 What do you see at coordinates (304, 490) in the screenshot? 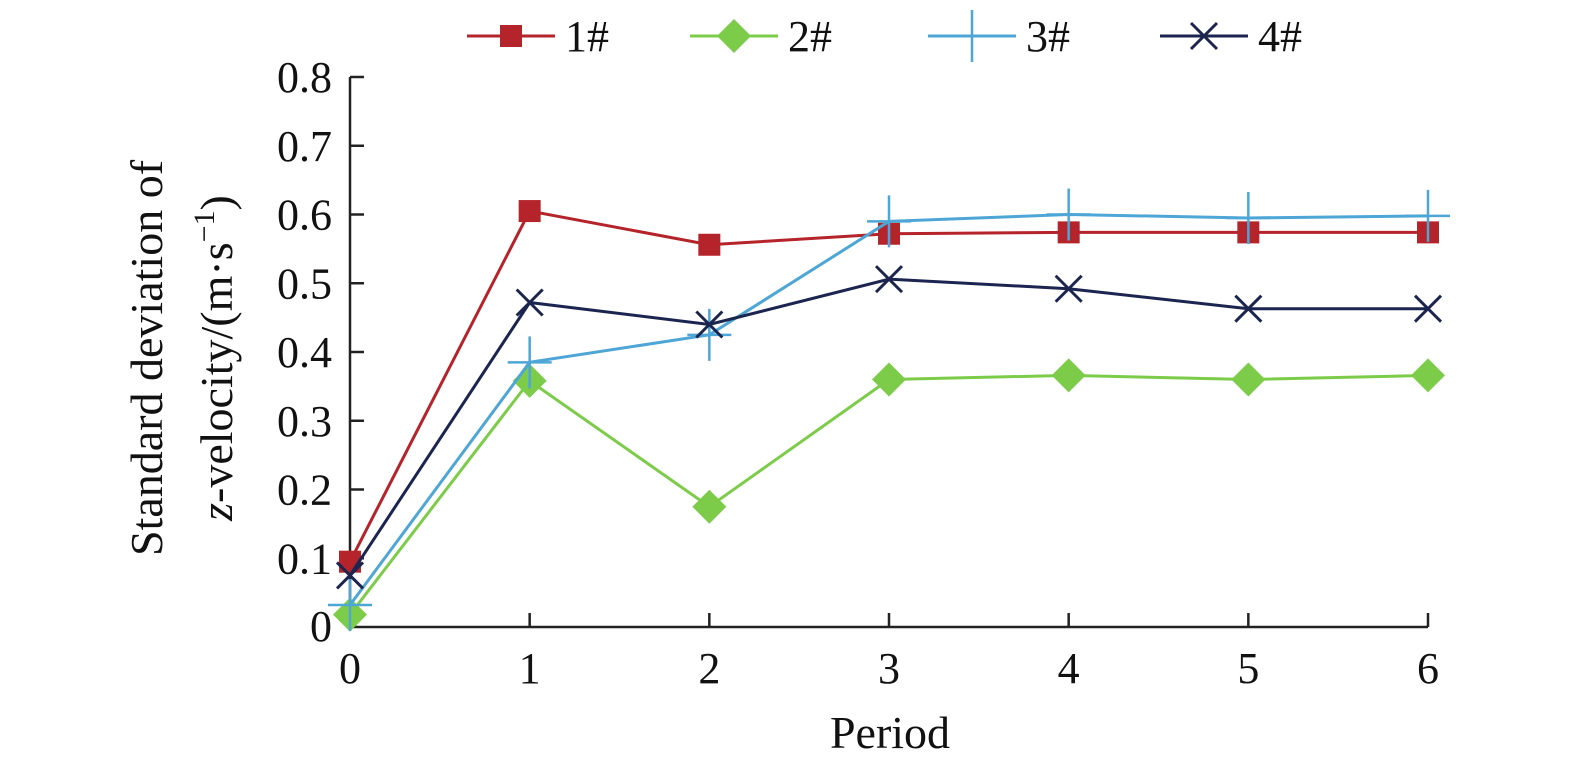
I see `y-tick-label: 0.2` at bounding box center [304, 490].